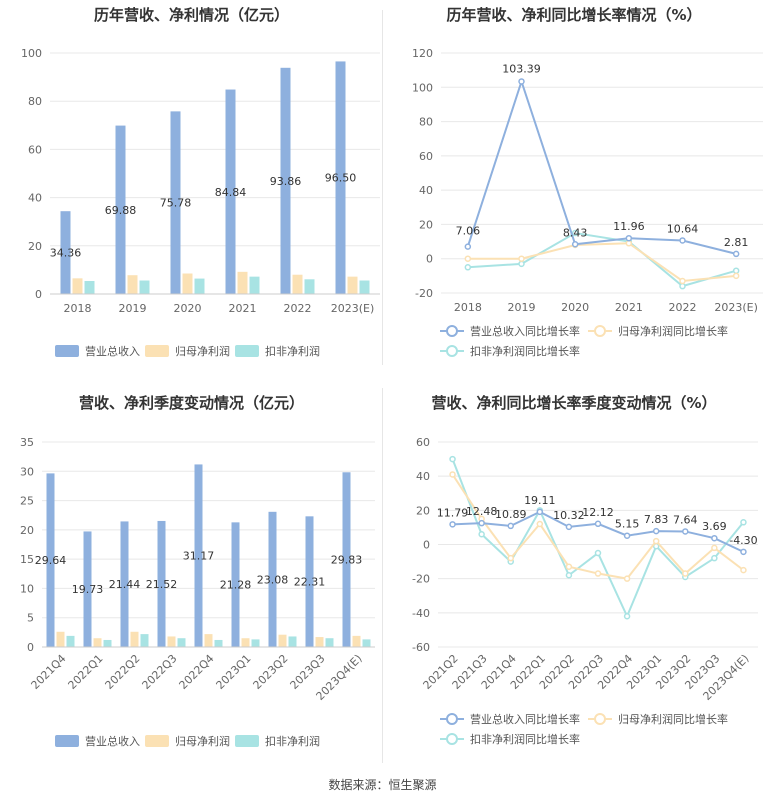 This screenshot has width=765, height=801. Describe the element at coordinates (629, 307) in the screenshot. I see `x-tick-label: 2021` at that location.